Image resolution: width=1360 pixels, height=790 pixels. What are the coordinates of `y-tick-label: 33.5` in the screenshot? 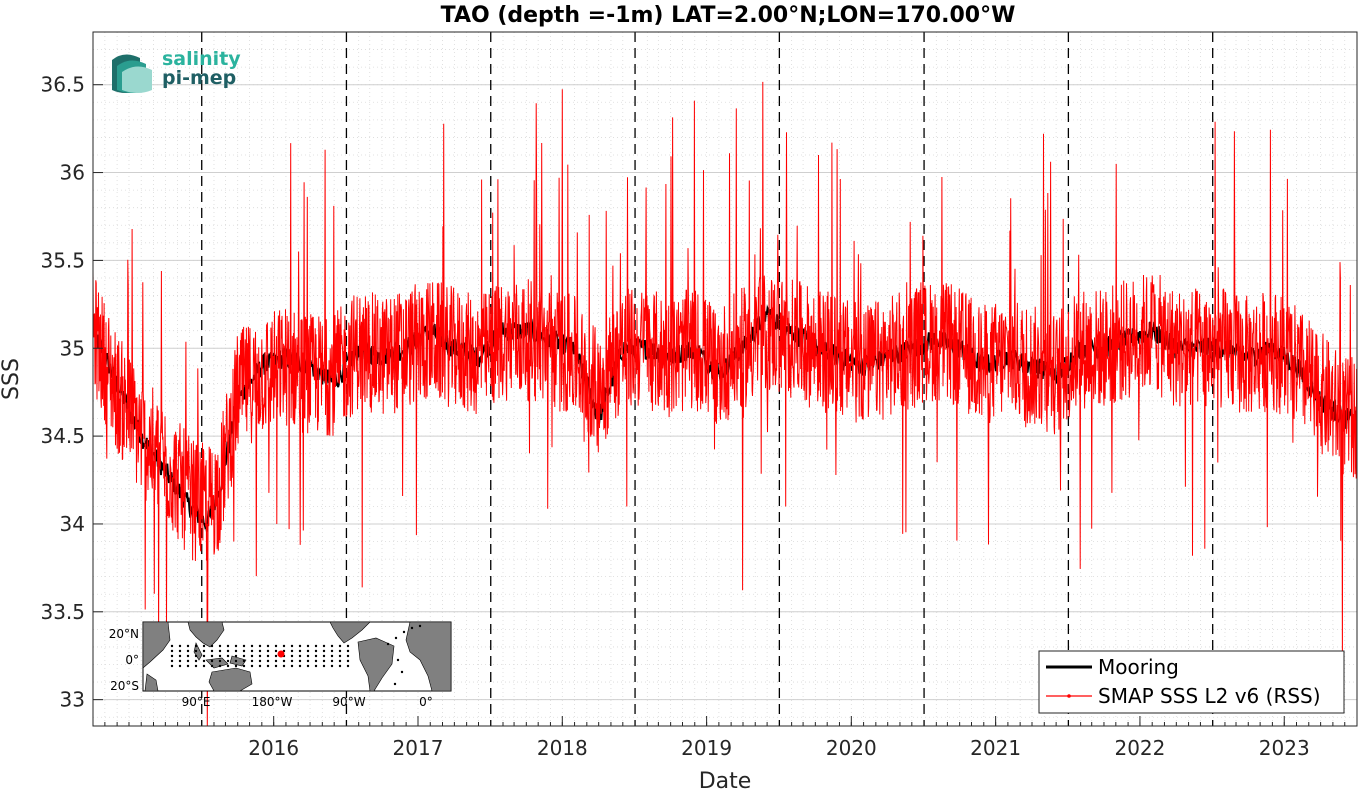 It's located at (62, 612).